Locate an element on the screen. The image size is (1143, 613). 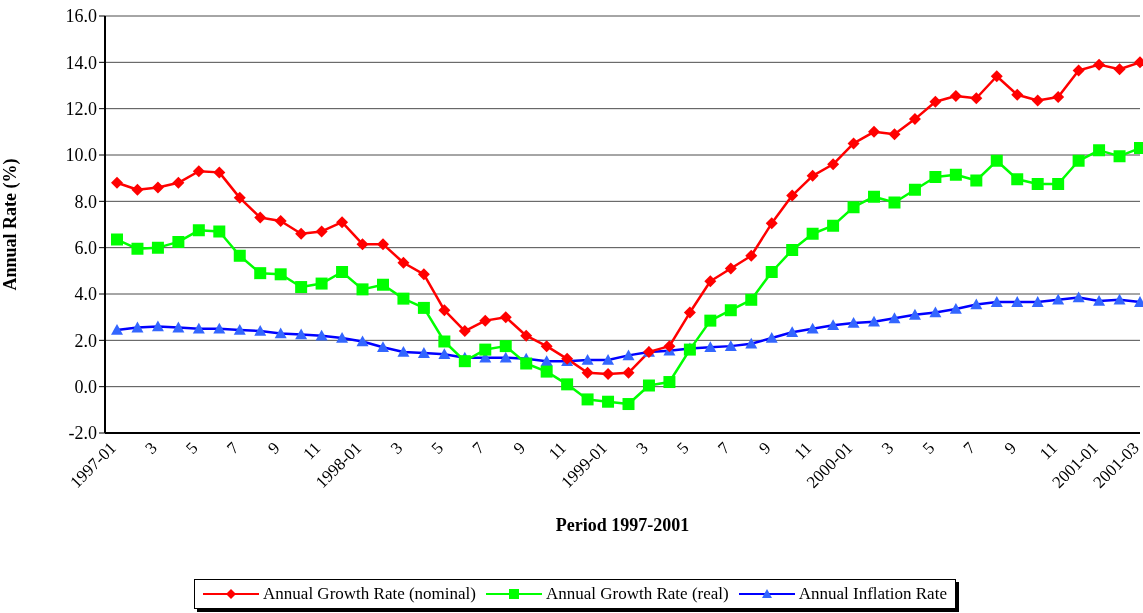
x-axis-title: Period 1997-2001 is located at coordinates (622, 525).